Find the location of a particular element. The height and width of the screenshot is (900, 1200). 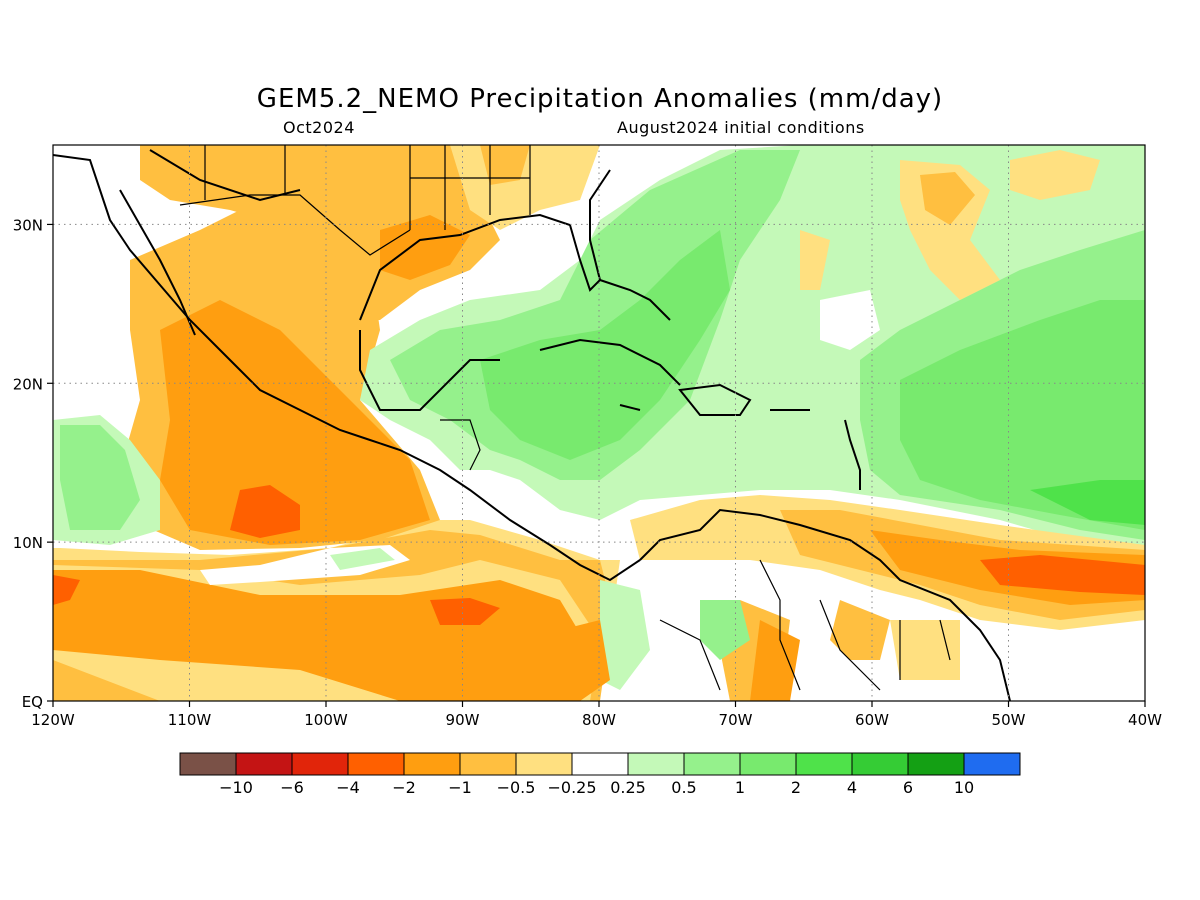

colorbar-label: −2 is located at coordinates (404, 787).